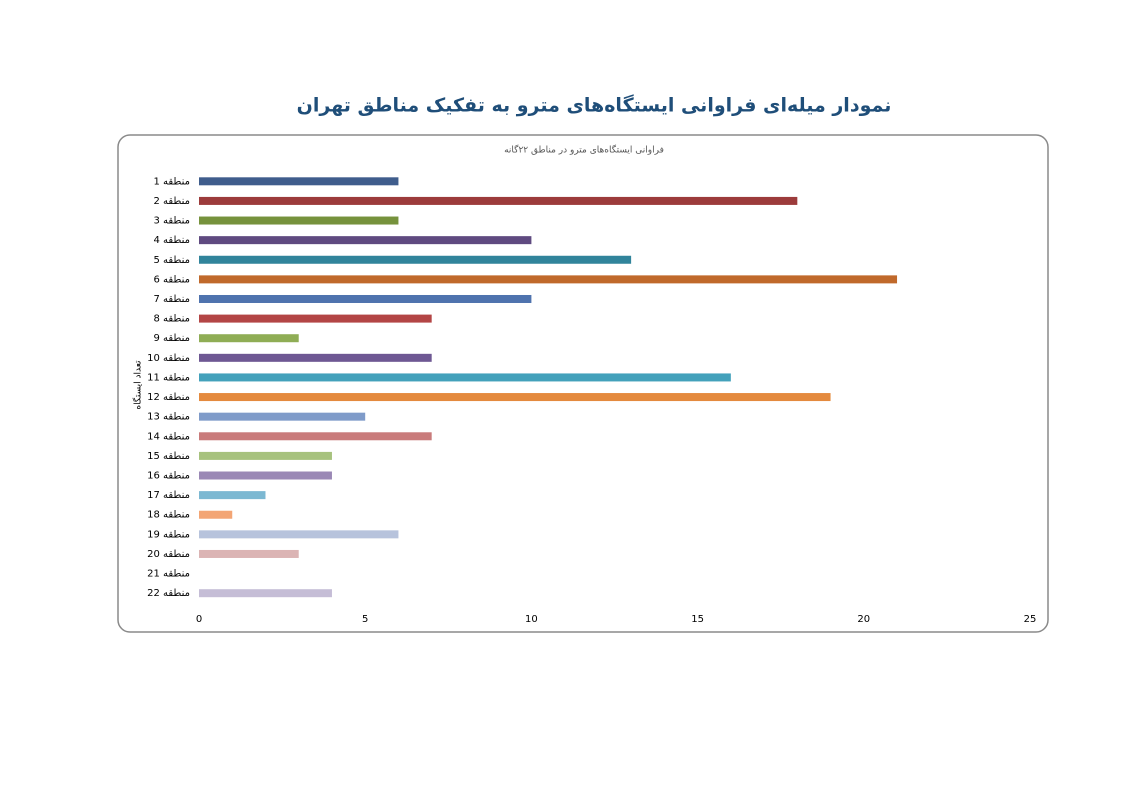 Image resolution: width=1122 pixels, height=794 pixels. I want to click on y-tick-label: منطقه 6, so click(171, 279).